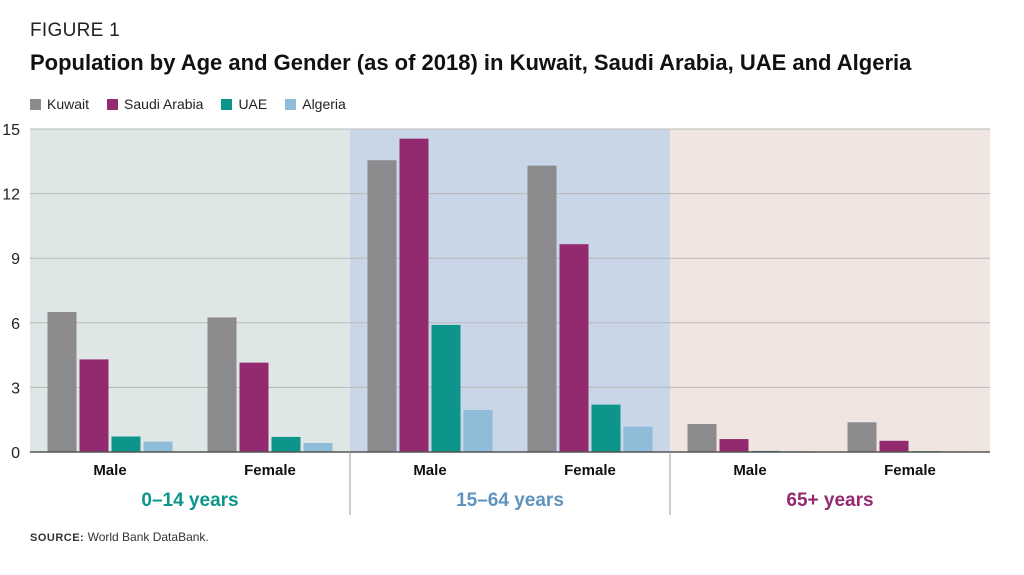  What do you see at coordinates (15, 388) in the screenshot?
I see `y-tick-label: 3` at bounding box center [15, 388].